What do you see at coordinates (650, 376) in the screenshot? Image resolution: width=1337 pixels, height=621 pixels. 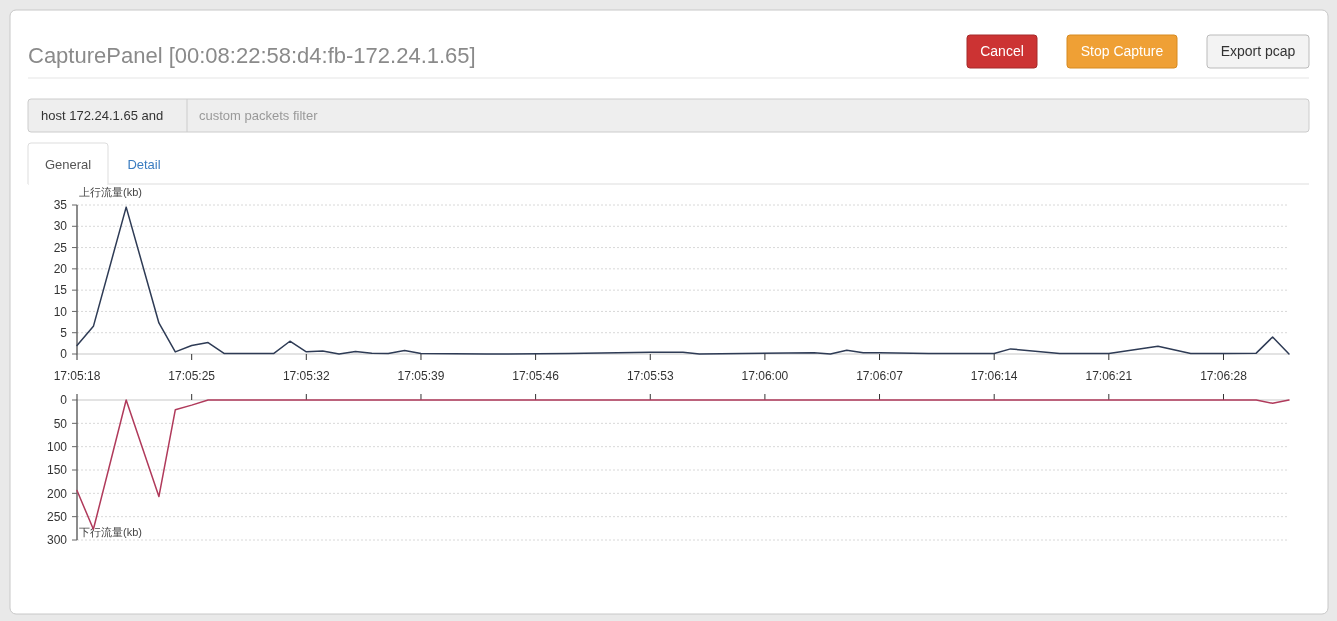 I see `x-tick-label: 17:05:53` at bounding box center [650, 376].